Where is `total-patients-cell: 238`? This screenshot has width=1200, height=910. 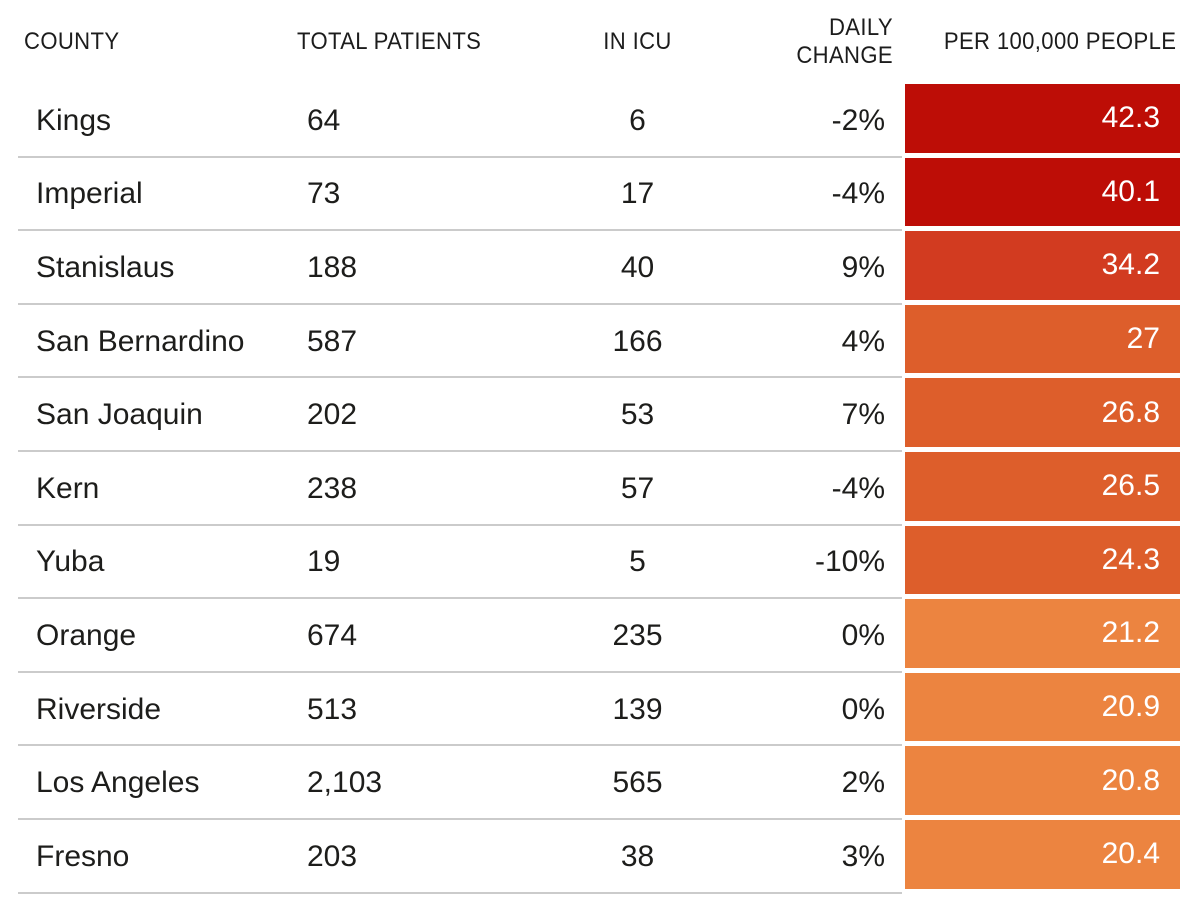 total-patients-cell: 238 is located at coordinates (332, 488).